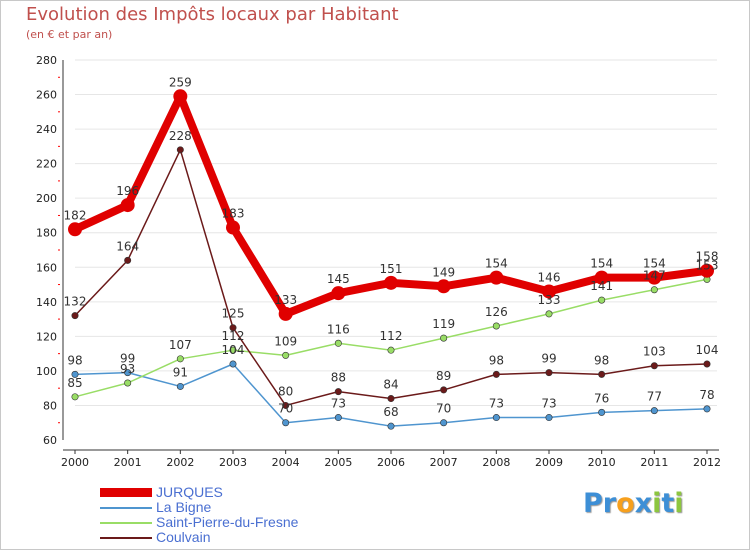  What do you see at coordinates (75, 462) in the screenshot?
I see `x-tick-label-2000: 2000` at bounding box center [75, 462].